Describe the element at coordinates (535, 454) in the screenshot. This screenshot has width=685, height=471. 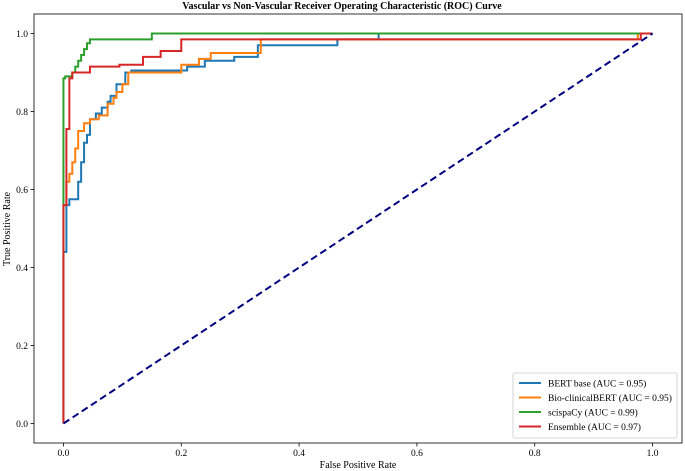
I see `x-tick-label: 0.8` at that location.